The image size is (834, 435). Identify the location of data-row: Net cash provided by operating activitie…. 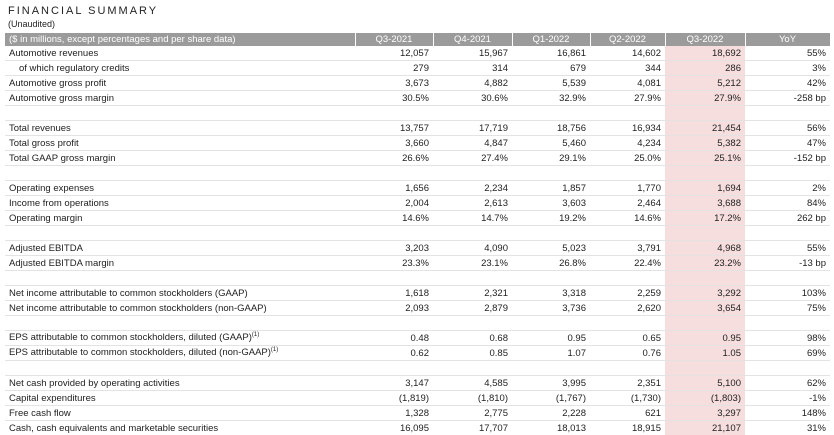
(417, 383).